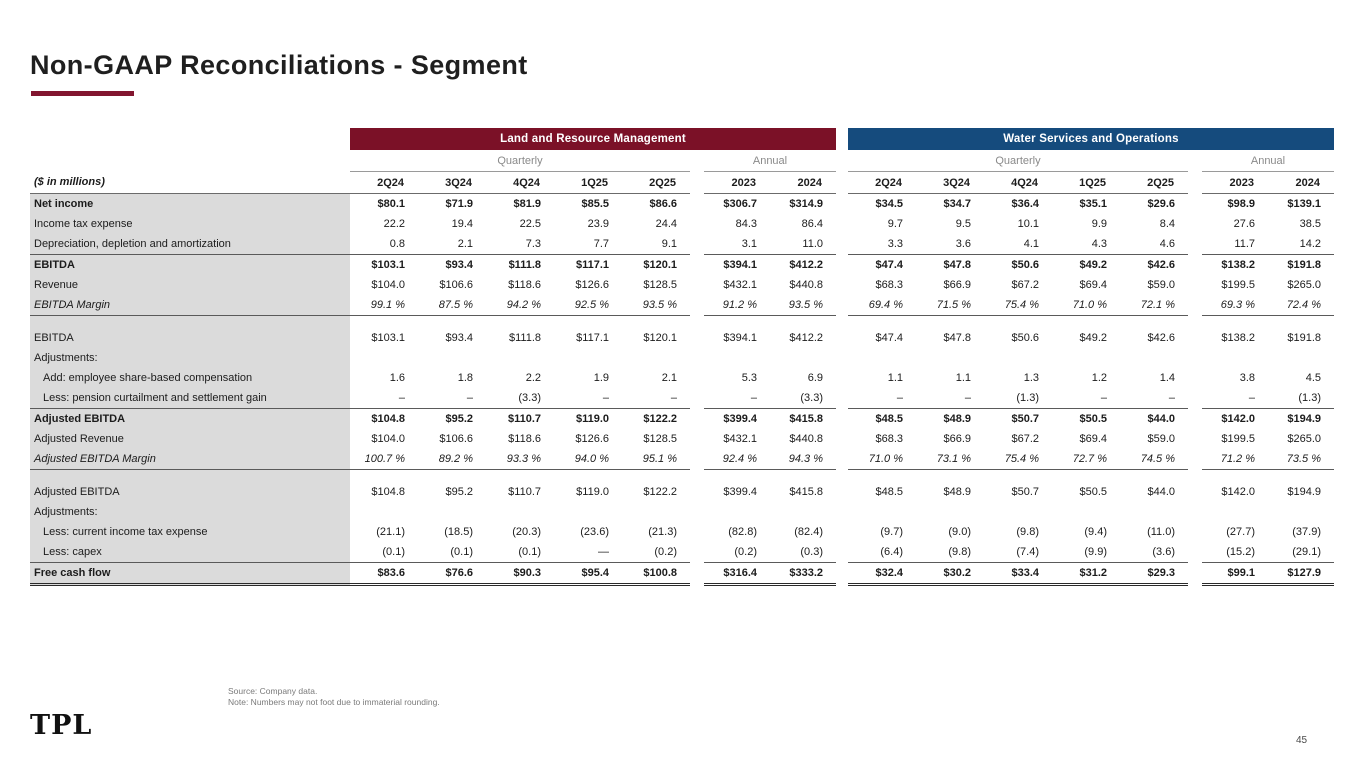 The width and height of the screenshot is (1365, 768). I want to click on row-label, so click(190, 321).